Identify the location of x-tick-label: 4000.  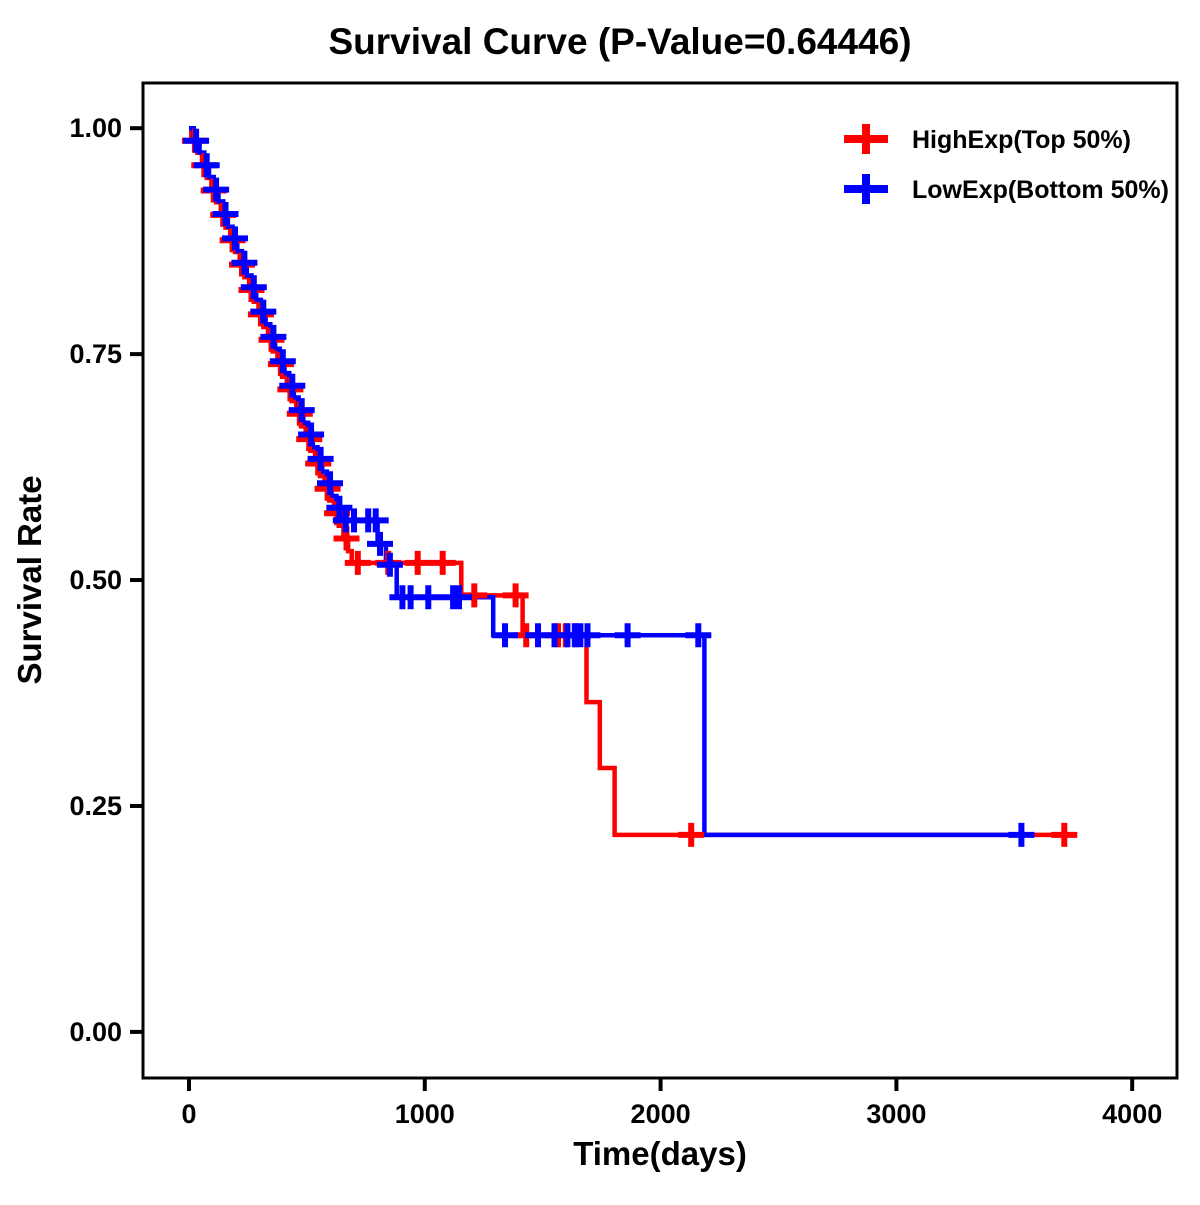
(1132, 1114).